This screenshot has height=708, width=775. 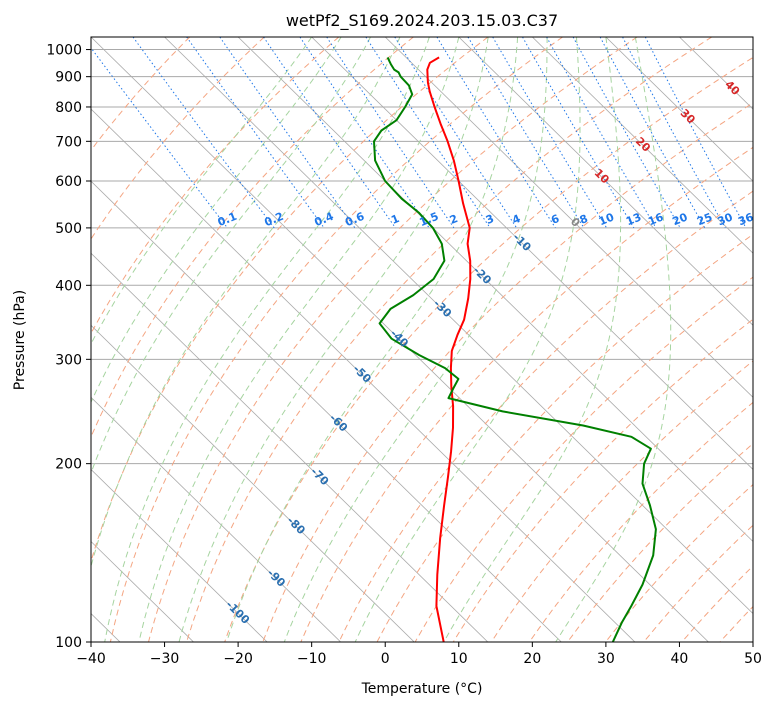 What do you see at coordinates (277, 578) in the screenshot?
I see `moist-adiabat-label: -90` at bounding box center [277, 578].